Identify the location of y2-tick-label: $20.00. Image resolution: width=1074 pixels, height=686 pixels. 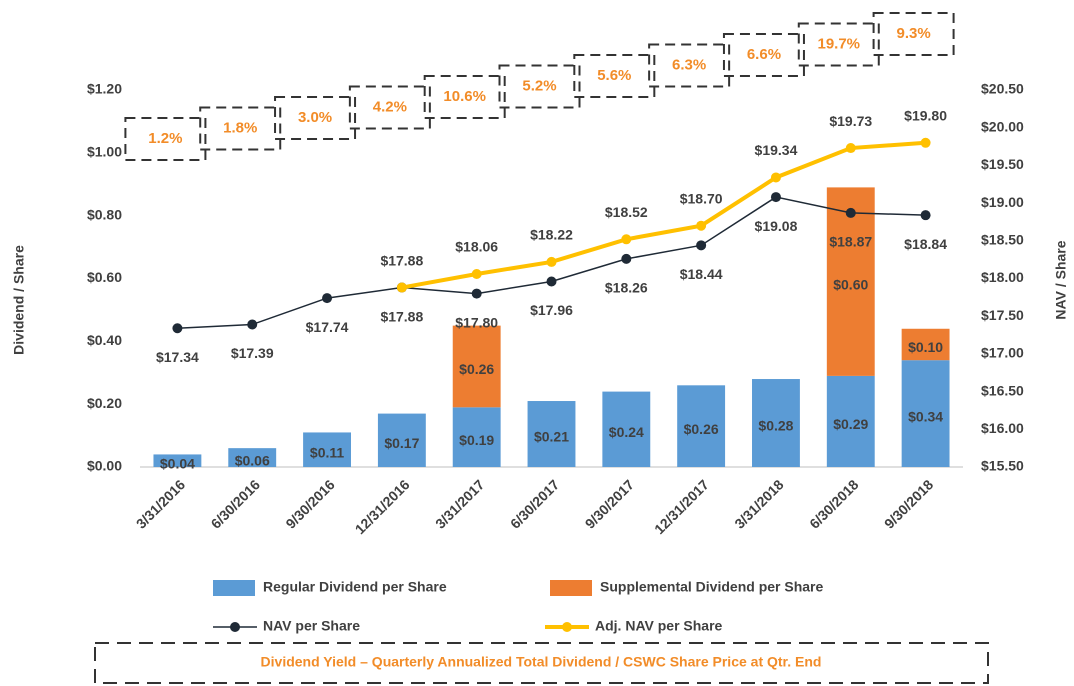
(1002, 126).